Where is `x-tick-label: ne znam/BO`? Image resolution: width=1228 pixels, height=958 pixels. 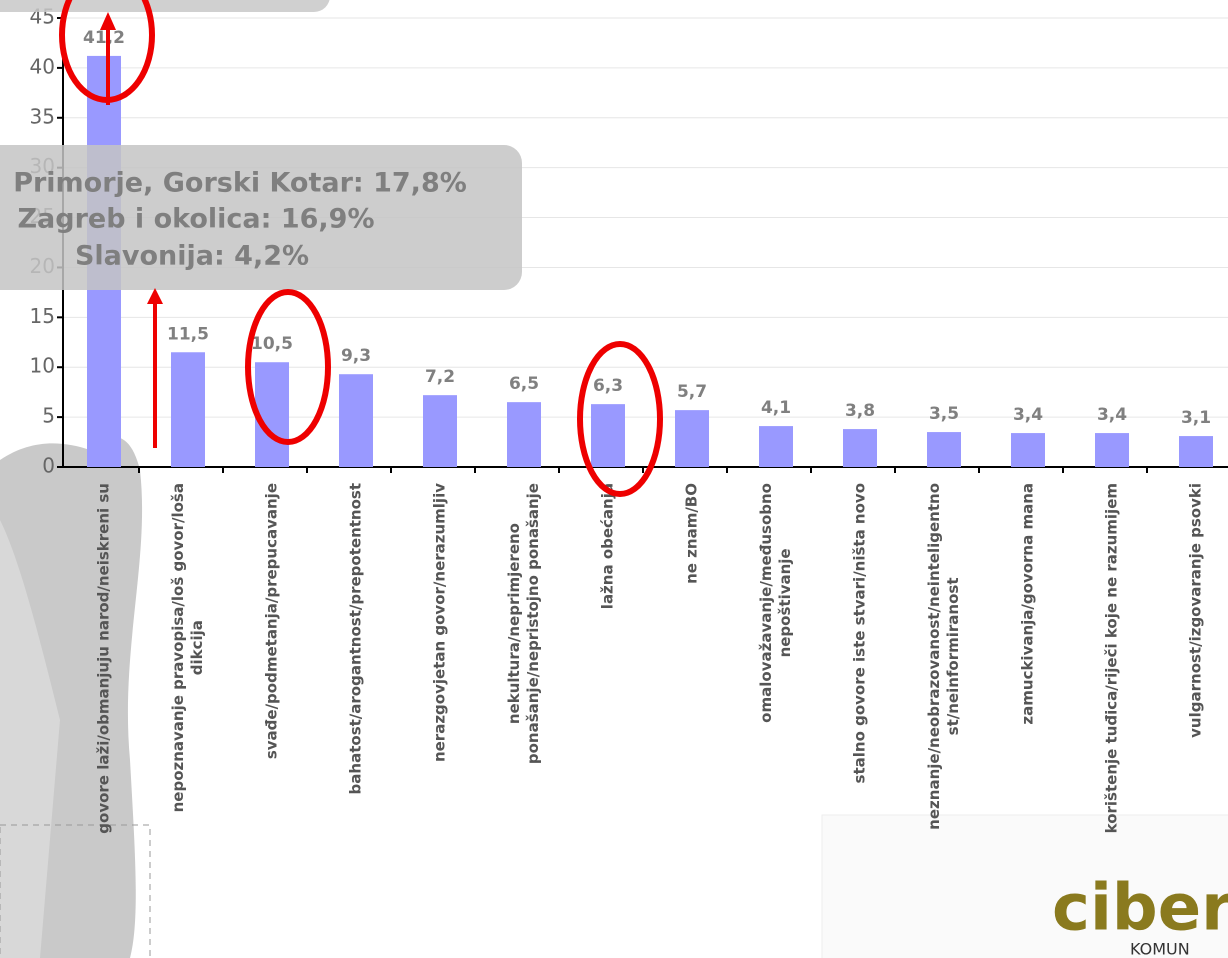 x-tick-label: ne znam/BO is located at coordinates (692, 533).